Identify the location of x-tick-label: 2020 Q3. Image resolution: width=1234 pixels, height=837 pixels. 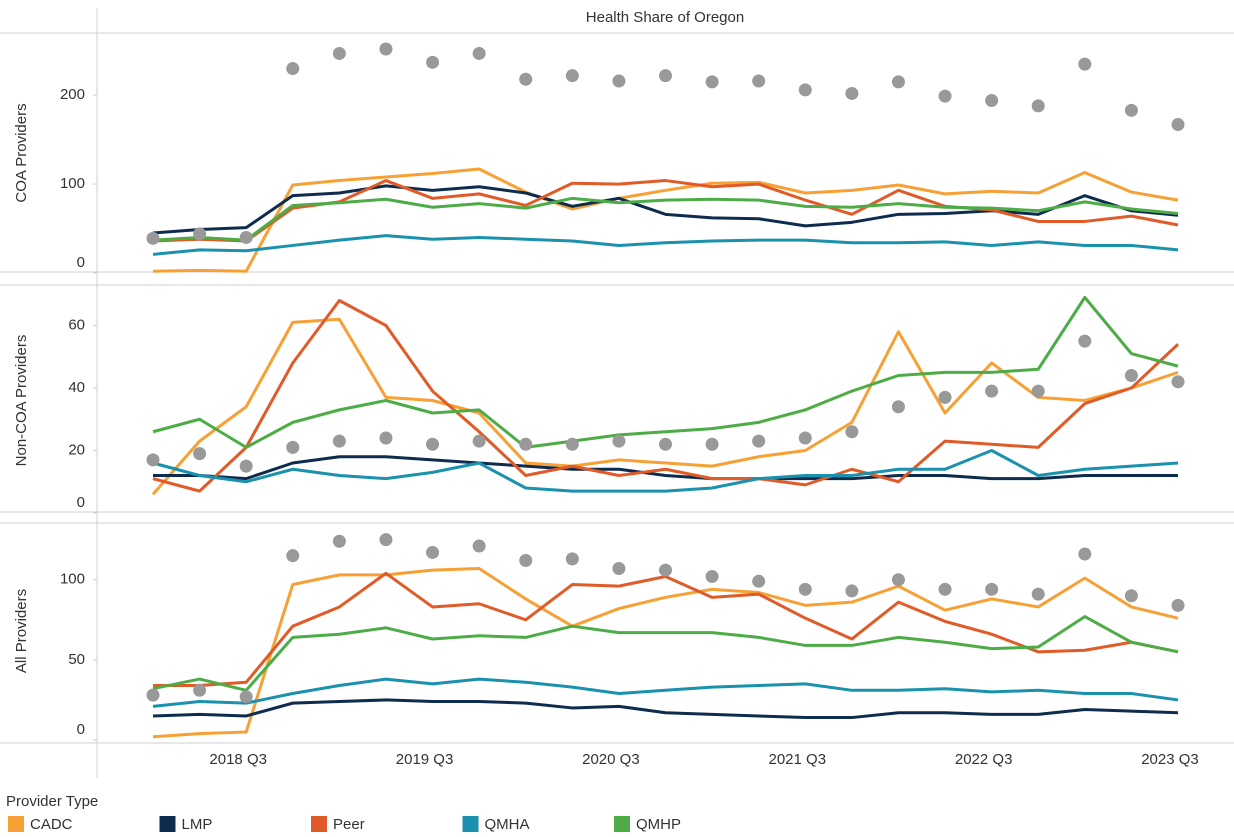
(611, 759).